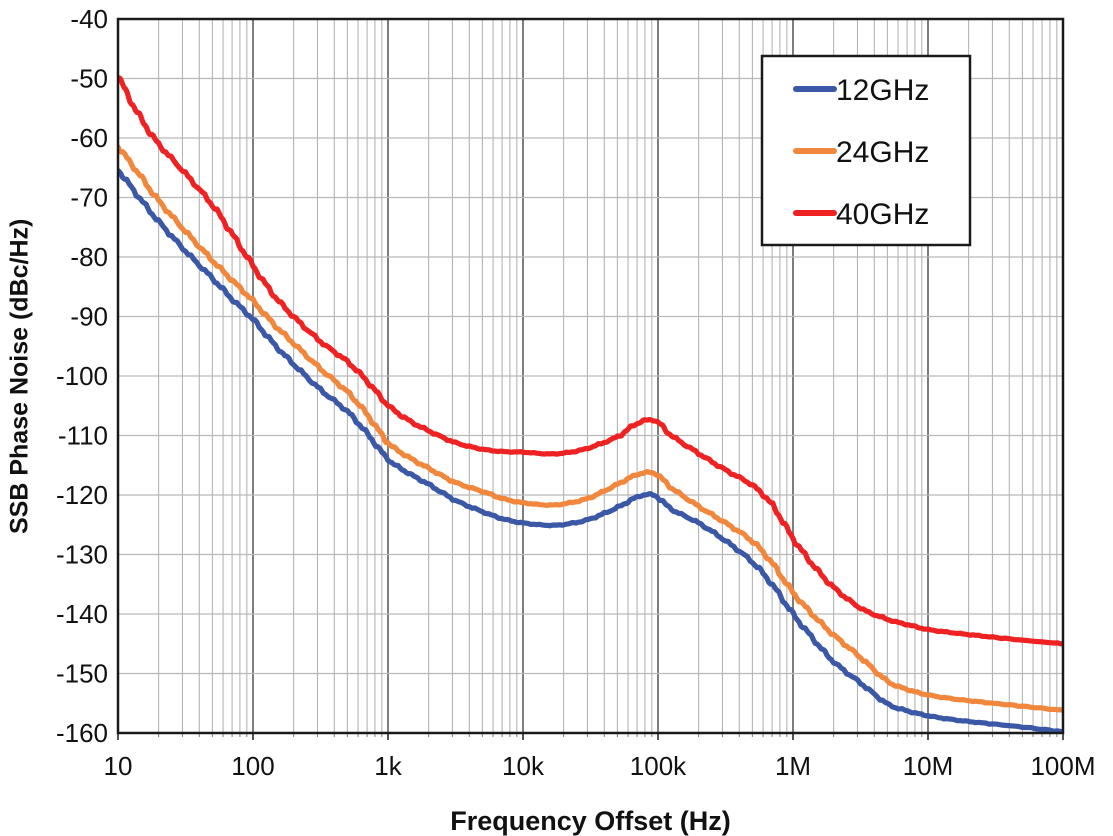 The height and width of the screenshot is (836, 1113). I want to click on y-tick-label: -70, so click(89, 198).